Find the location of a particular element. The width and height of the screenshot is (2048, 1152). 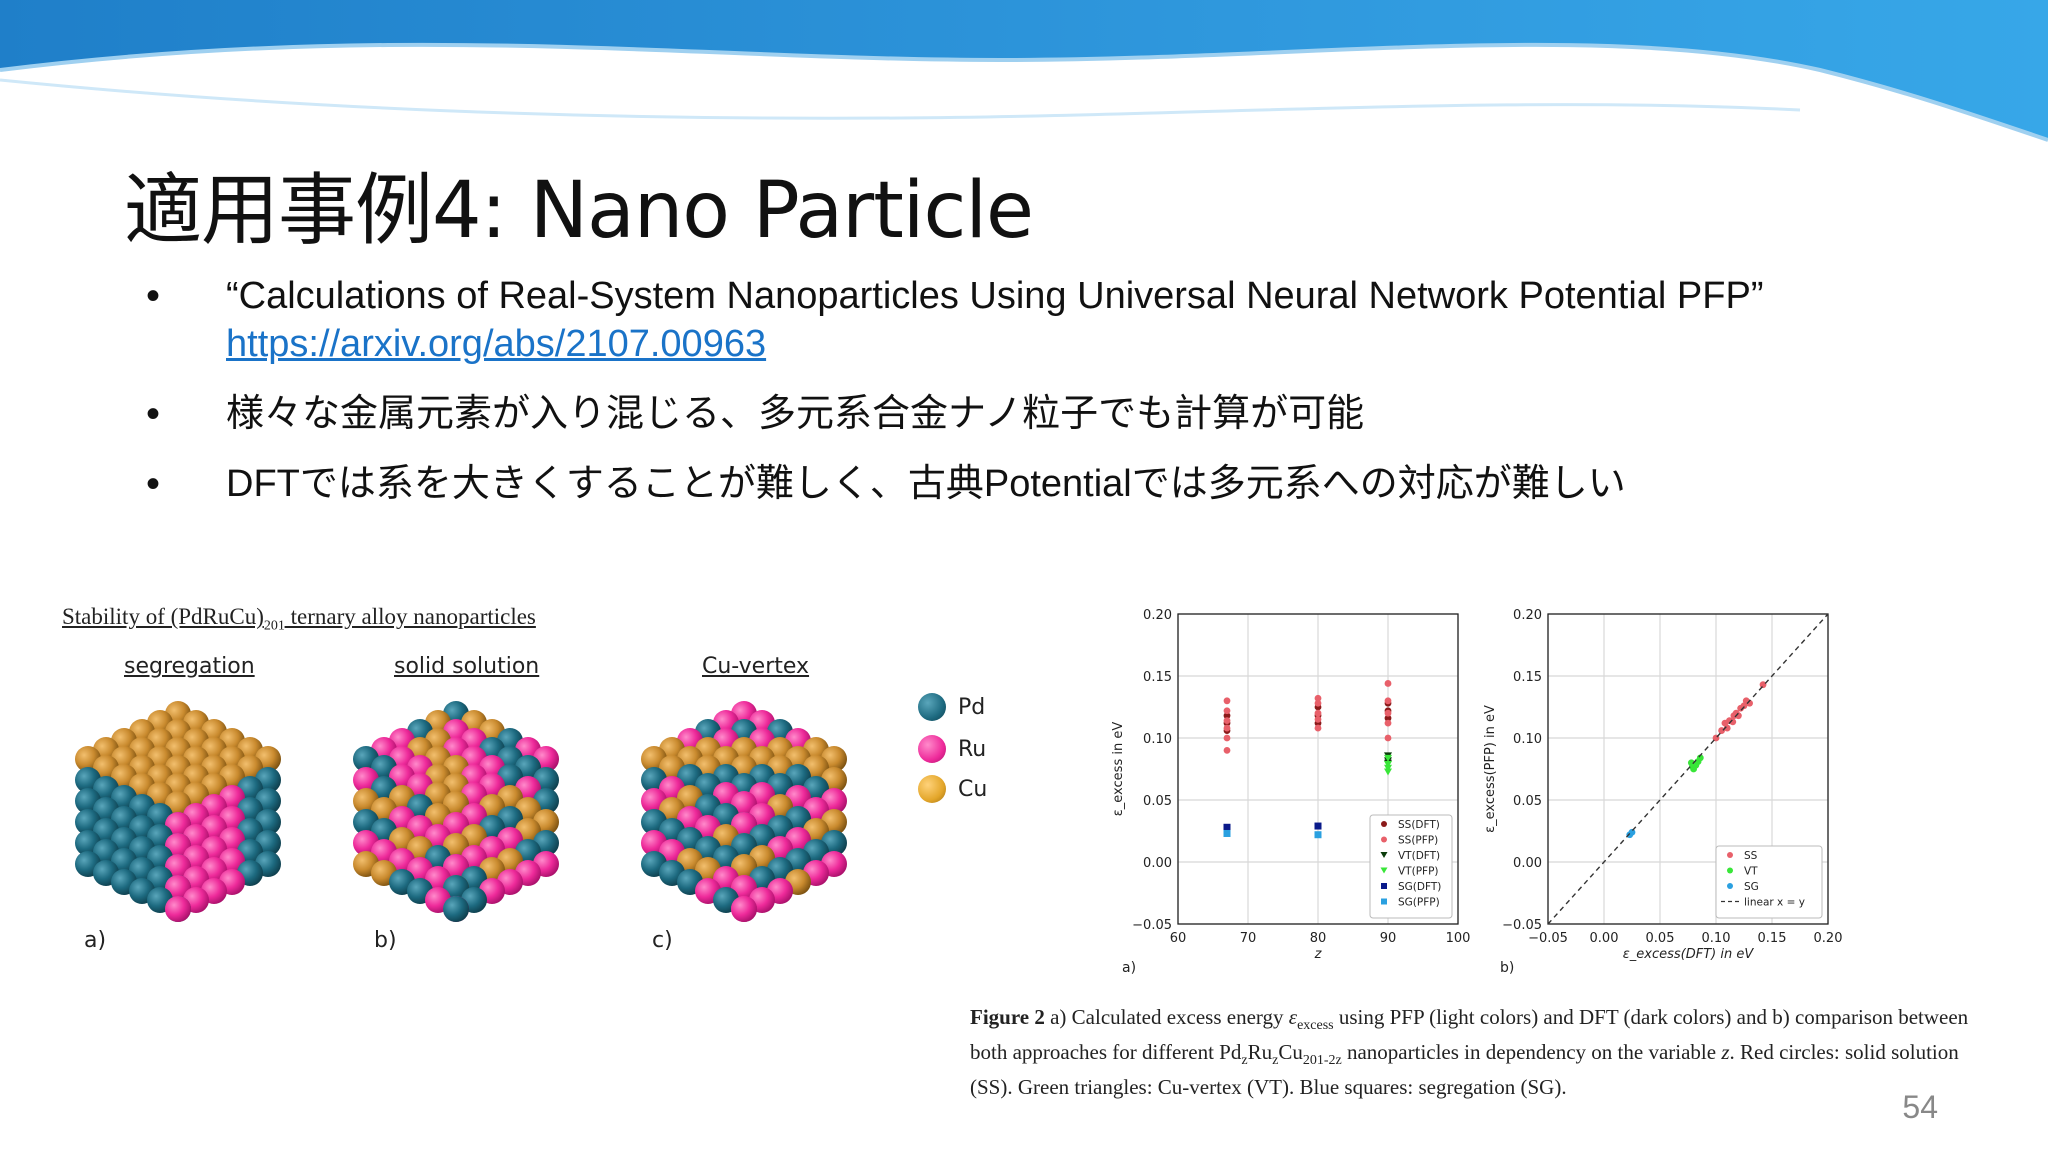

linear-fit-line is located at coordinates (1688, 769).